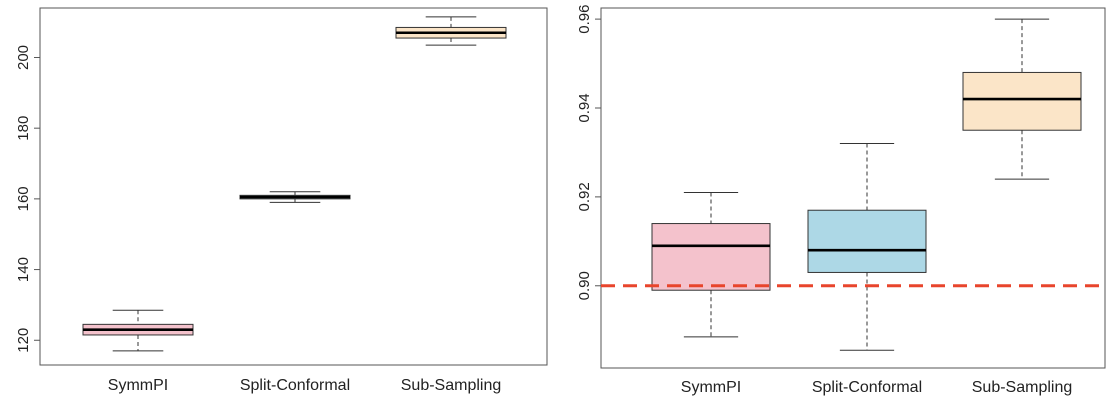 The width and height of the screenshot is (1109, 396). Describe the element at coordinates (584, 285) in the screenshot. I see `y-tick-label: 0.90` at that location.